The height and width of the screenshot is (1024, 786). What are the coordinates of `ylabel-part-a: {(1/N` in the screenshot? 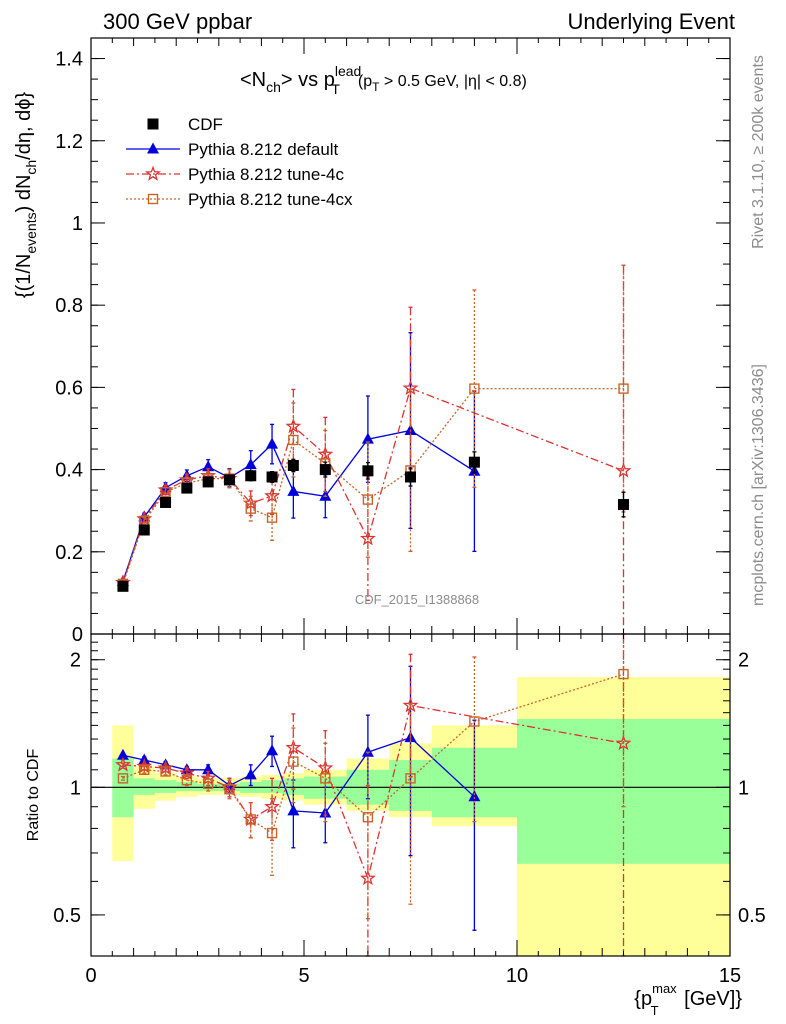 It's located at (24, 276).